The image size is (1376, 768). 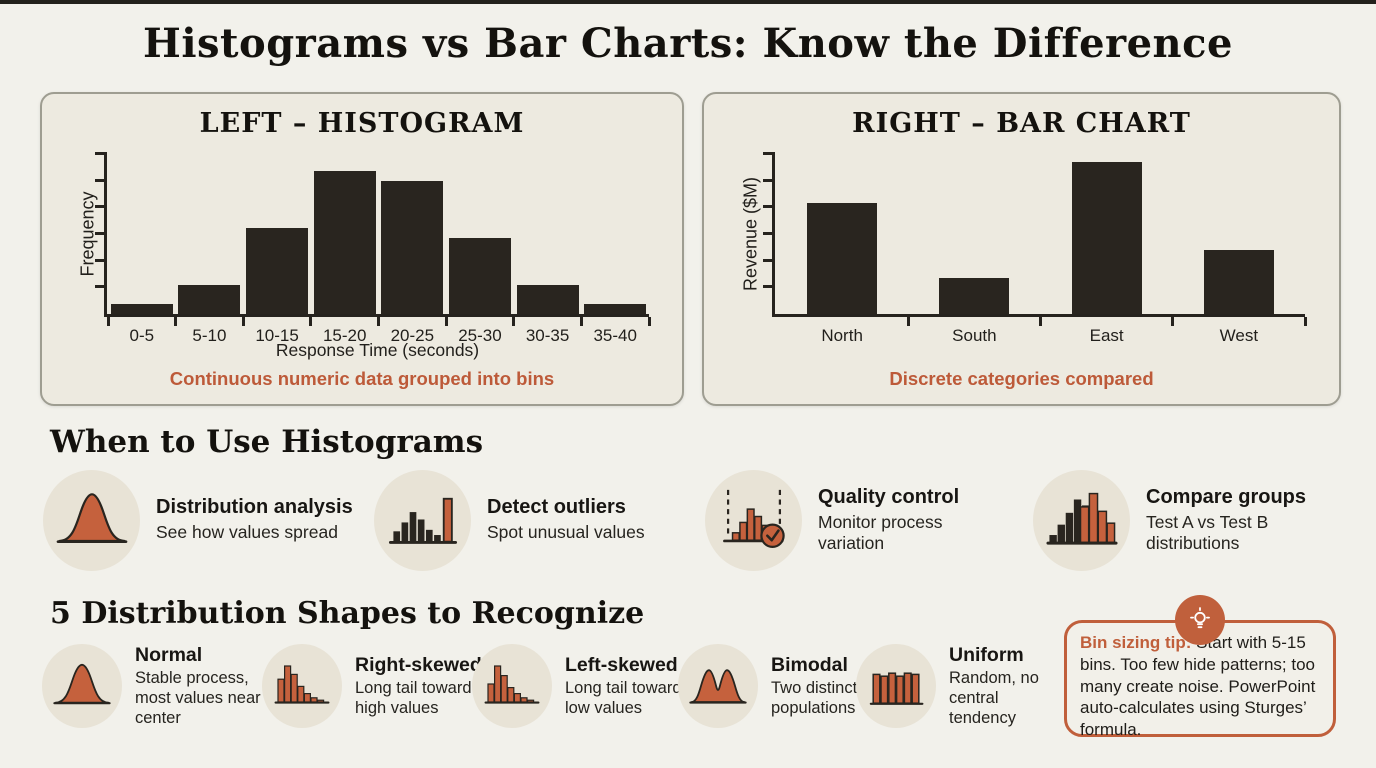 I want to click on shape-text: Uniform Random, no central tendency, so click(x=1003, y=686).